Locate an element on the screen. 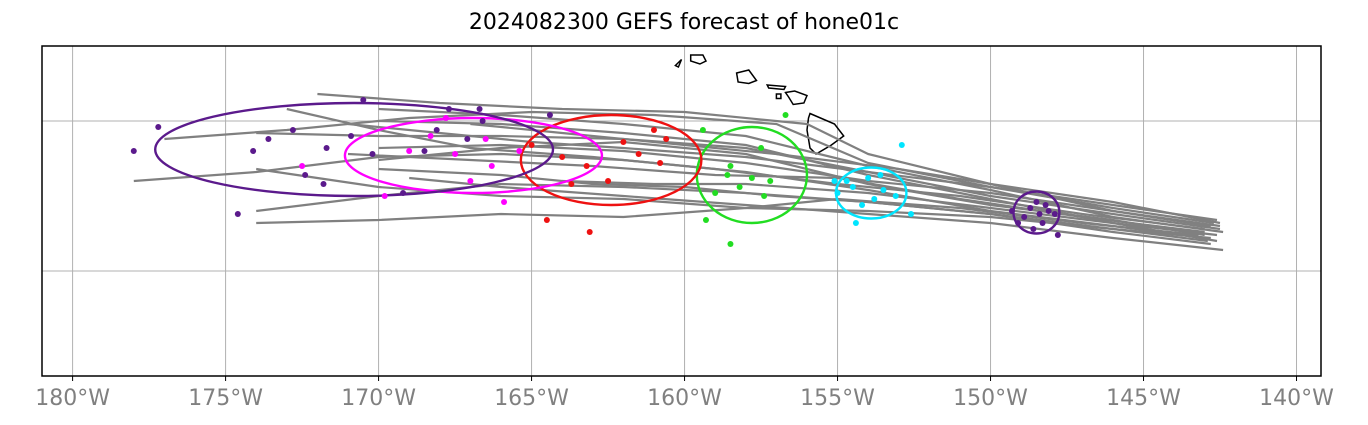 The height and width of the screenshot is (425, 1368). lon-tick-label: 155°W is located at coordinates (837, 398).